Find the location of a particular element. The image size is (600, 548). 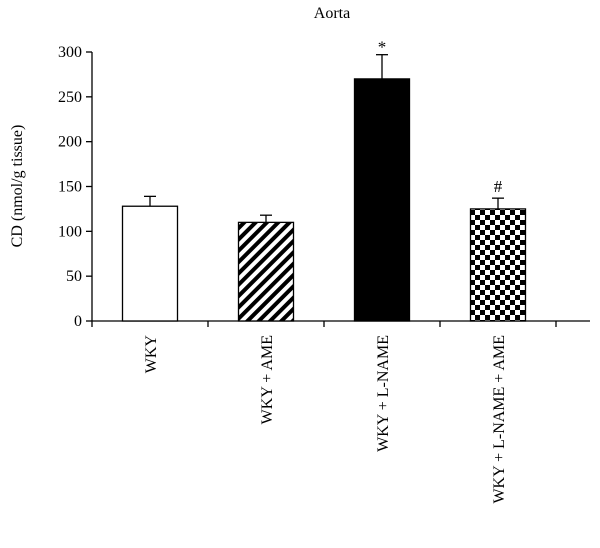

y-tick-label: 200 is located at coordinates (70, 142).